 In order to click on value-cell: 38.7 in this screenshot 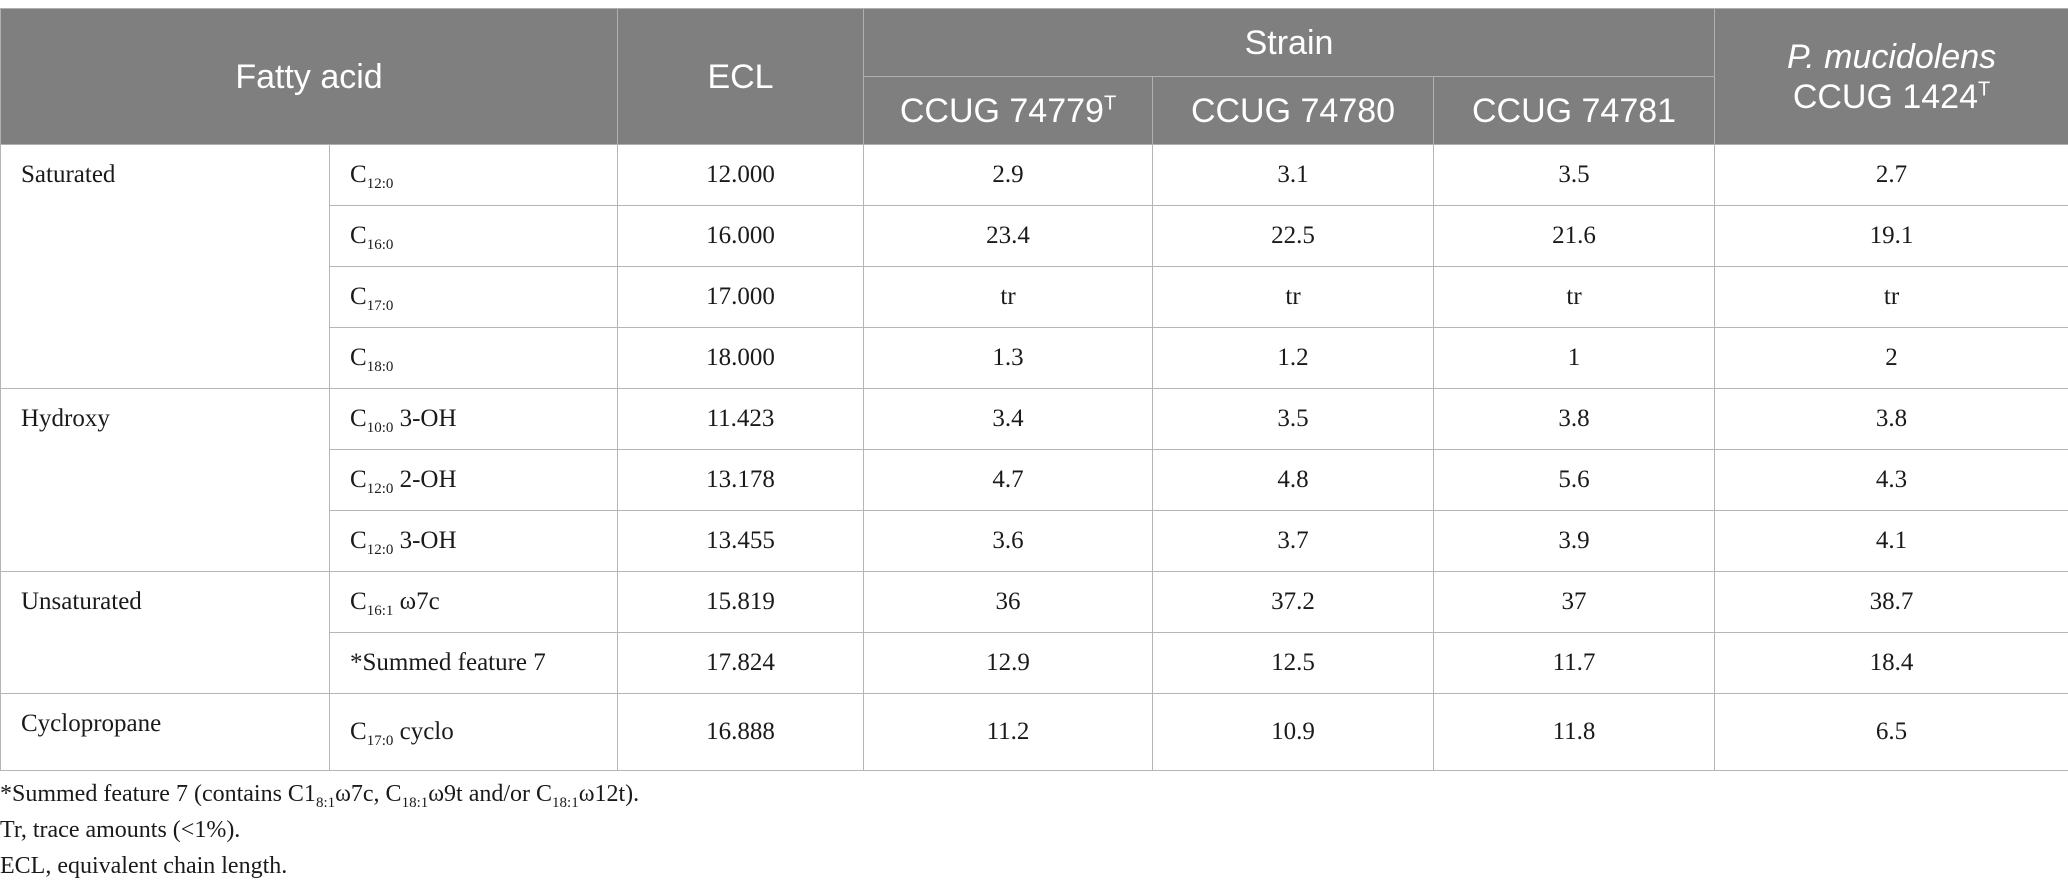, I will do `click(1891, 602)`.